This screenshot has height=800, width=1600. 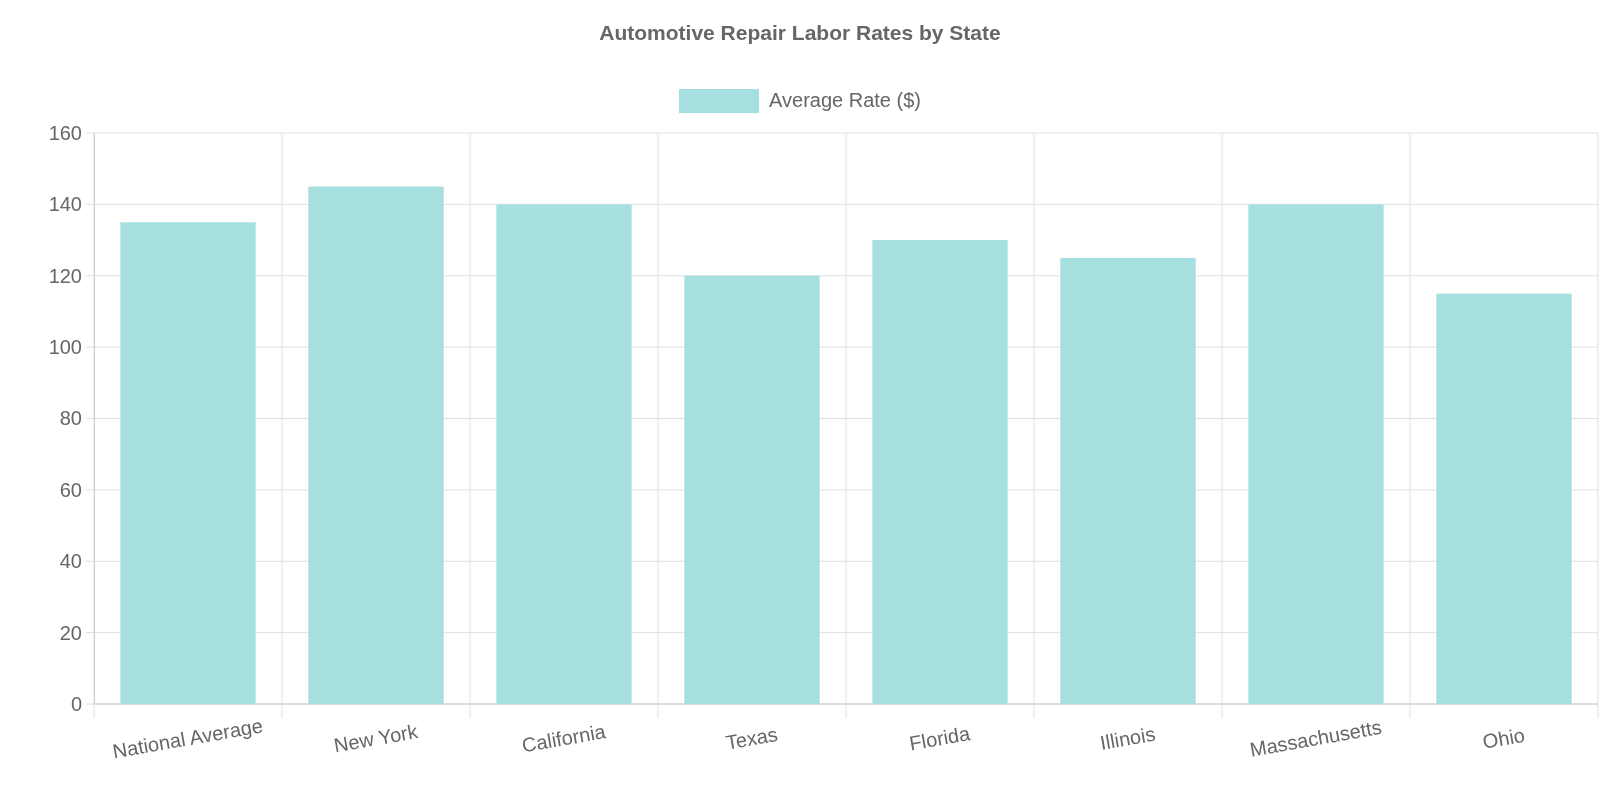 I want to click on x-tick-label: New York, so click(x=376, y=738).